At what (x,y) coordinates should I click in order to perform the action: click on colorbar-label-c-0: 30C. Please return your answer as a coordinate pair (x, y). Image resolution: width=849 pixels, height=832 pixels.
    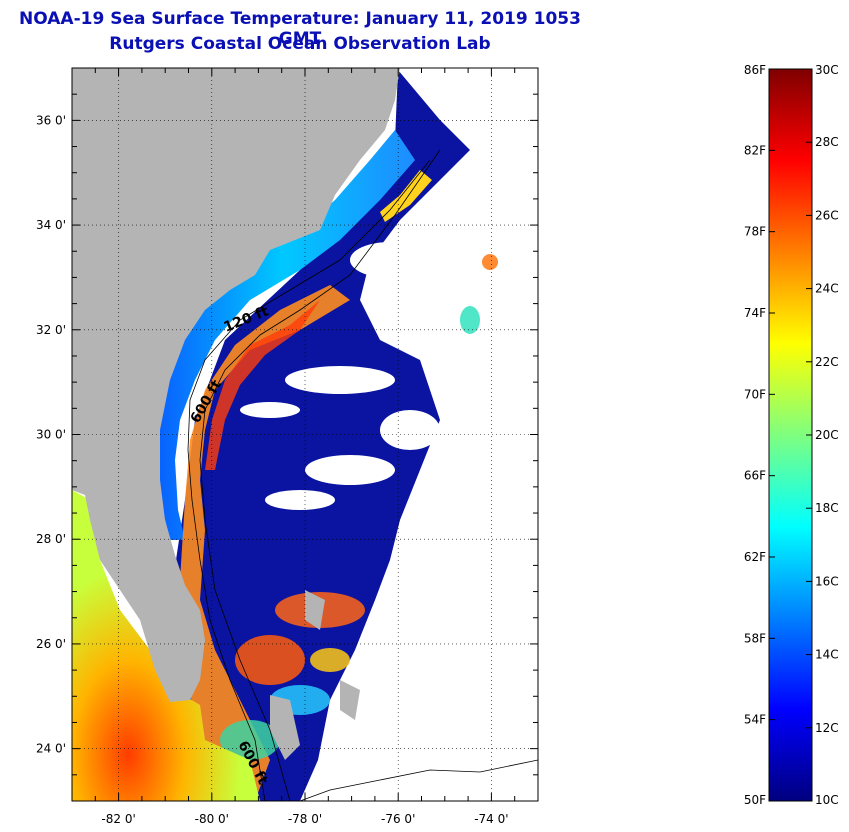
    Looking at the image, I should click on (827, 70).